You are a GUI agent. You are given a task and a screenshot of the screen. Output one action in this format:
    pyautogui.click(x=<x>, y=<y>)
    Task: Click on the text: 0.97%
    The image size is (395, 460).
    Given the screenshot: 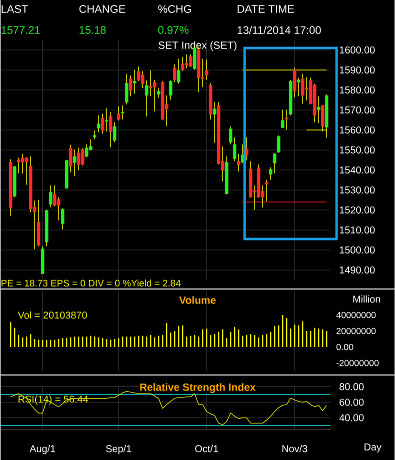 What is the action you would take?
    pyautogui.click(x=173, y=30)
    